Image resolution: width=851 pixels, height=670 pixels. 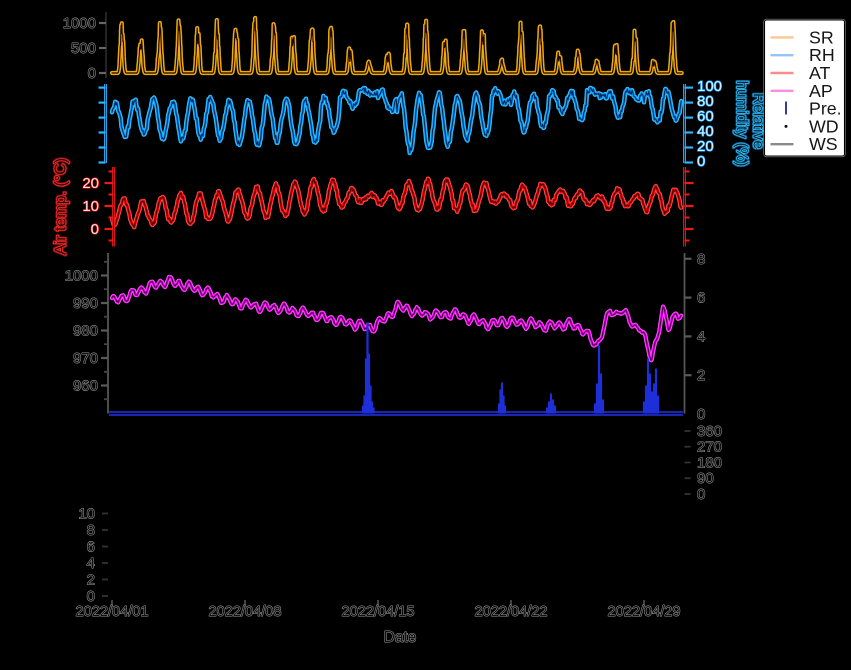 I want to click on svg-text: 60, so click(x=705, y=116).